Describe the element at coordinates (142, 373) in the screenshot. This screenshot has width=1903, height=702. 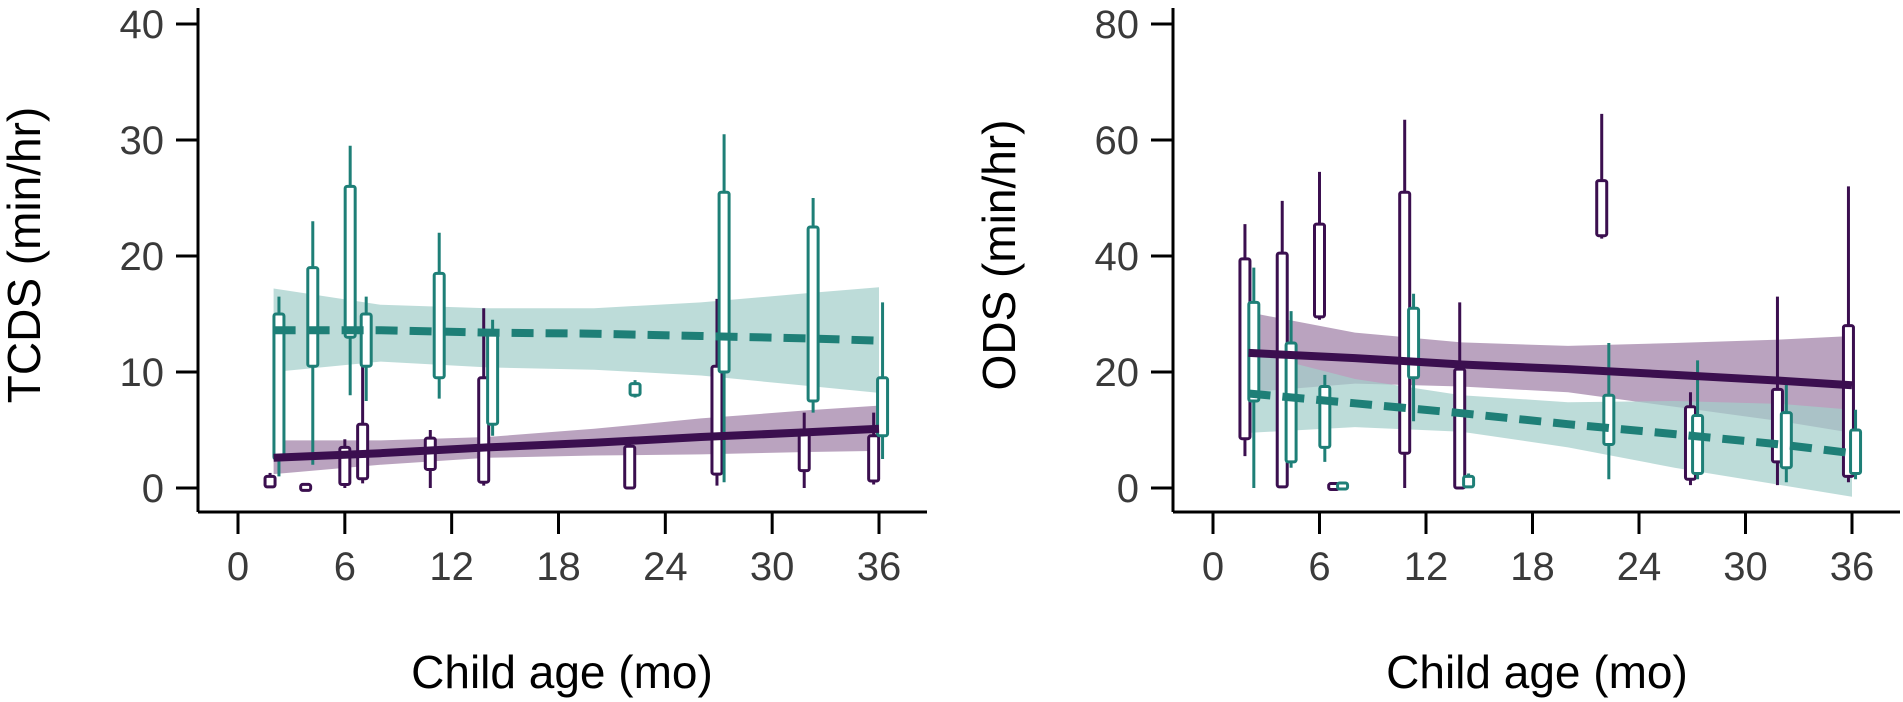
I see `y-tick-label: 10` at that location.